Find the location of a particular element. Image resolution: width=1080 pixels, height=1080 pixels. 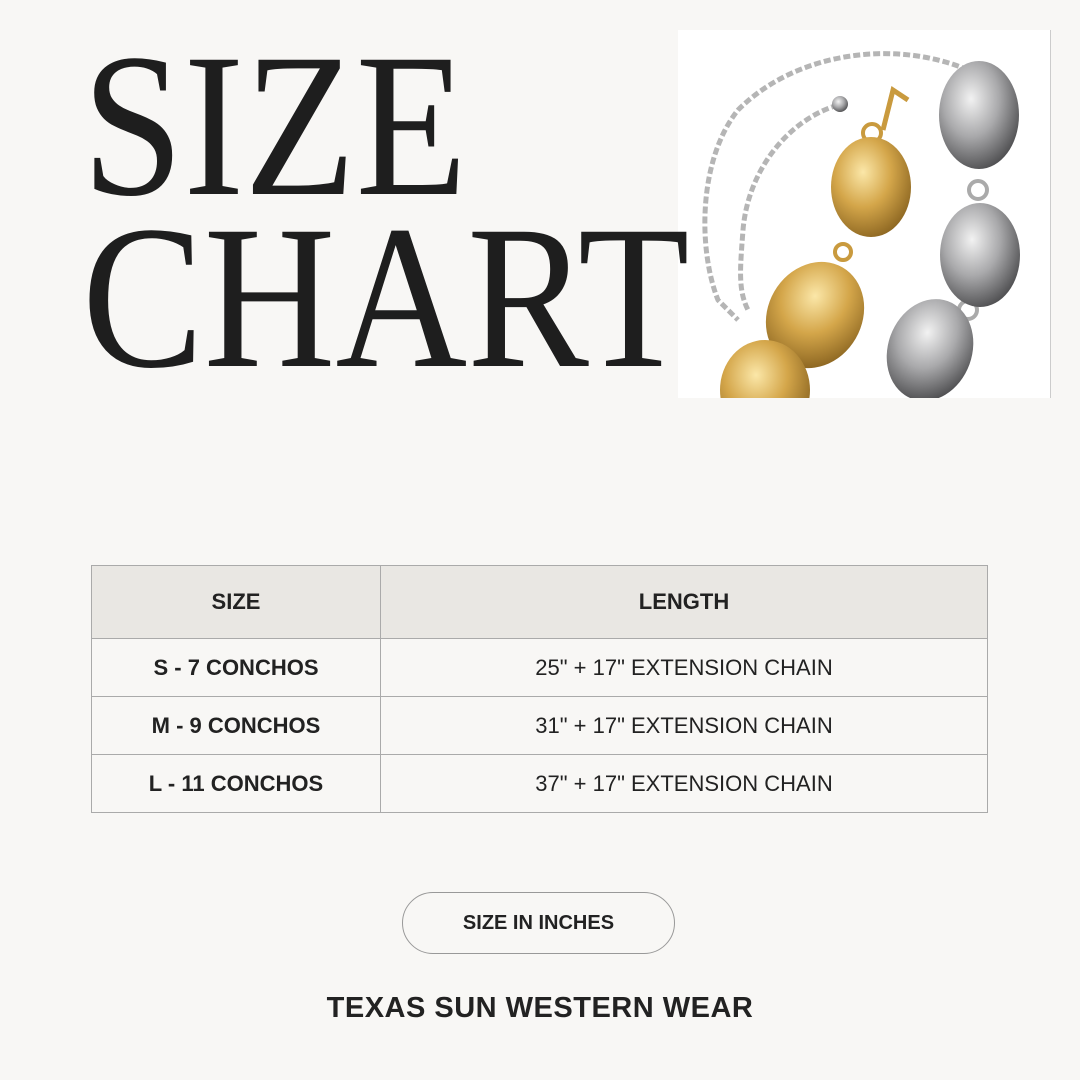

table-header-row: SIZE LENGTH is located at coordinates (539, 602).